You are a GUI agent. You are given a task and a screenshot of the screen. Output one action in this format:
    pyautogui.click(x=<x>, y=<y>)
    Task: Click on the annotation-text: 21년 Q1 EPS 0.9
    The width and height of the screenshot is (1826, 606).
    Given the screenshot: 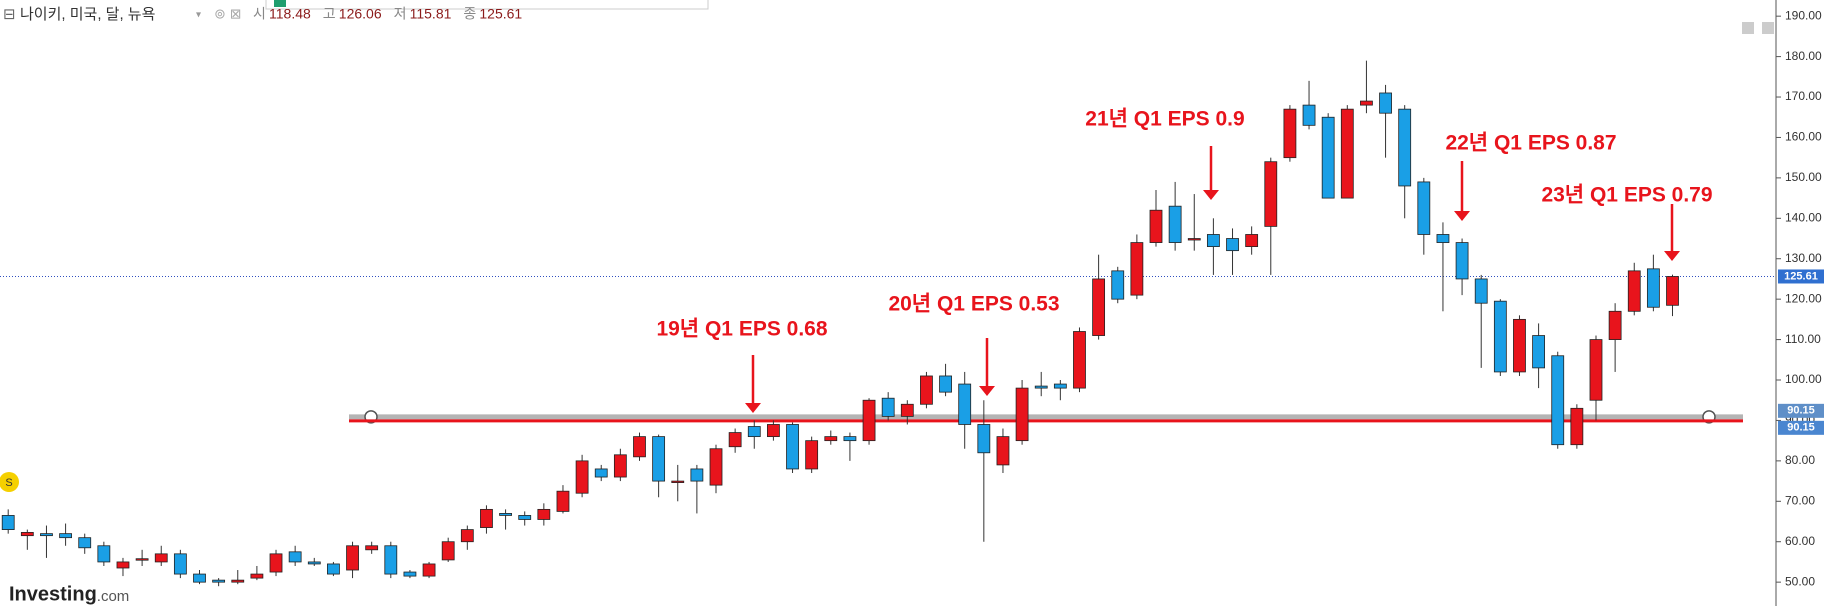 What is the action you would take?
    pyautogui.click(x=1164, y=119)
    